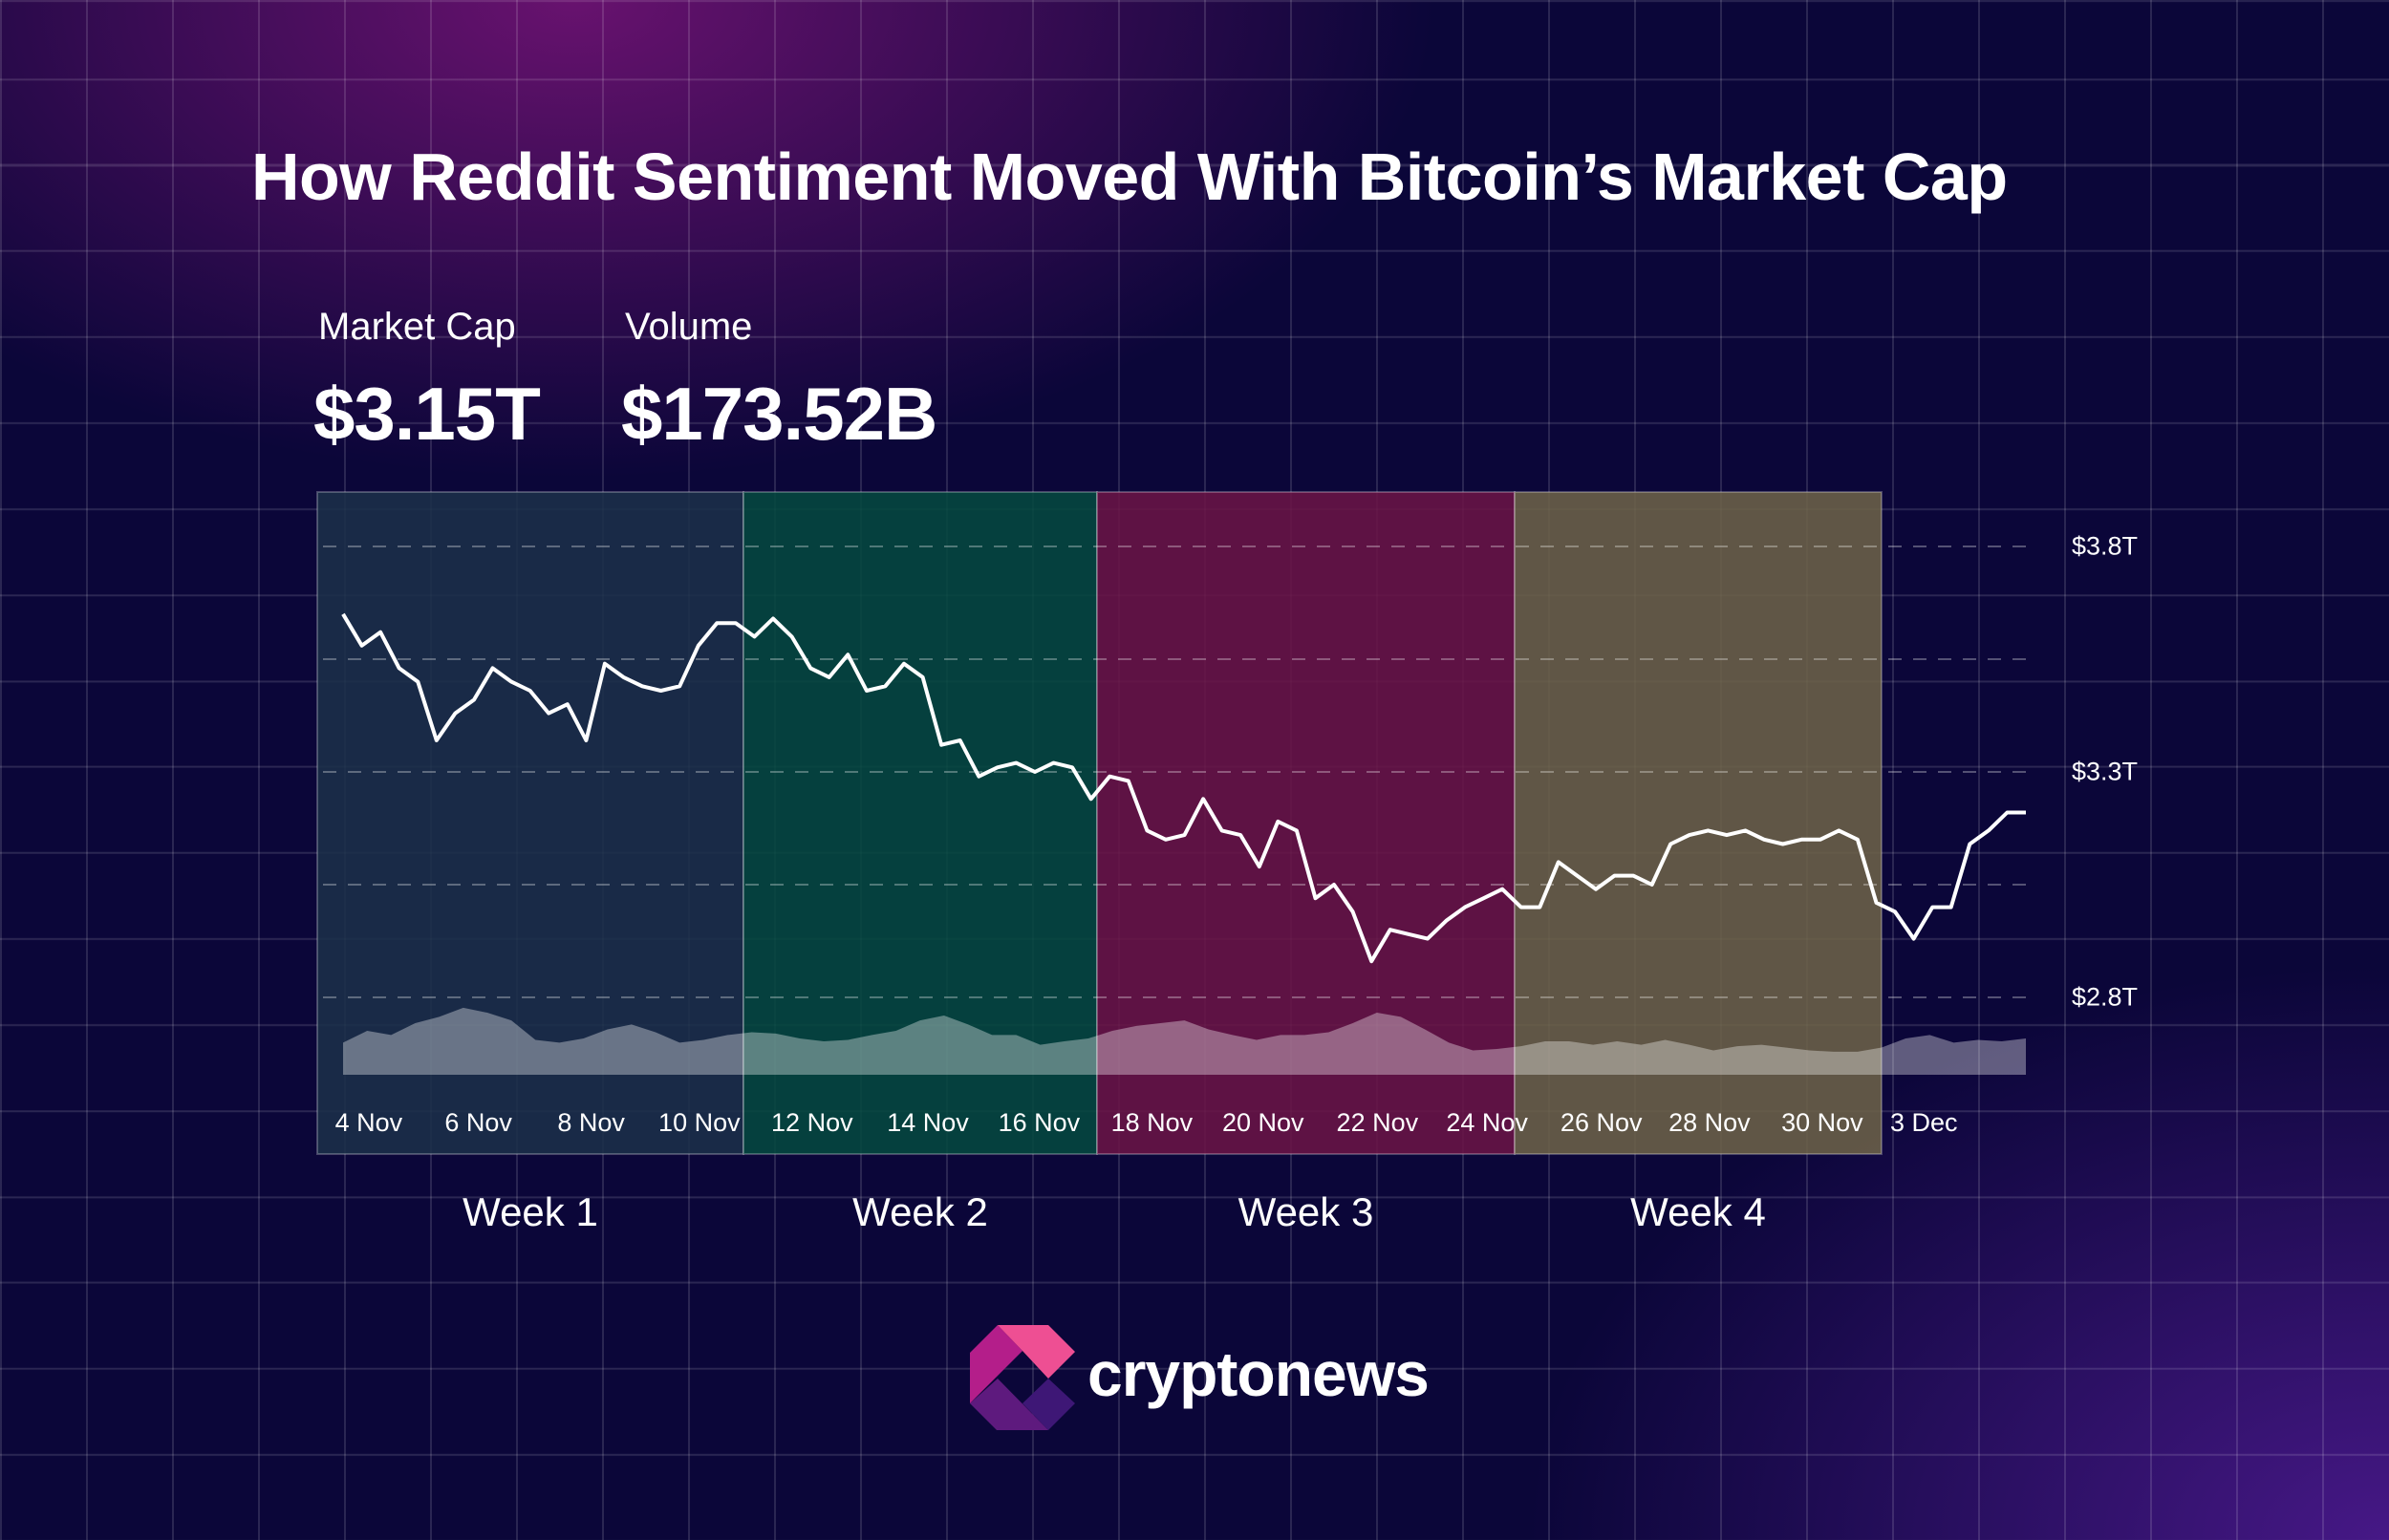 This screenshot has width=2389, height=1540. I want to click on x-tick-label: 8 Nov, so click(591, 1122).